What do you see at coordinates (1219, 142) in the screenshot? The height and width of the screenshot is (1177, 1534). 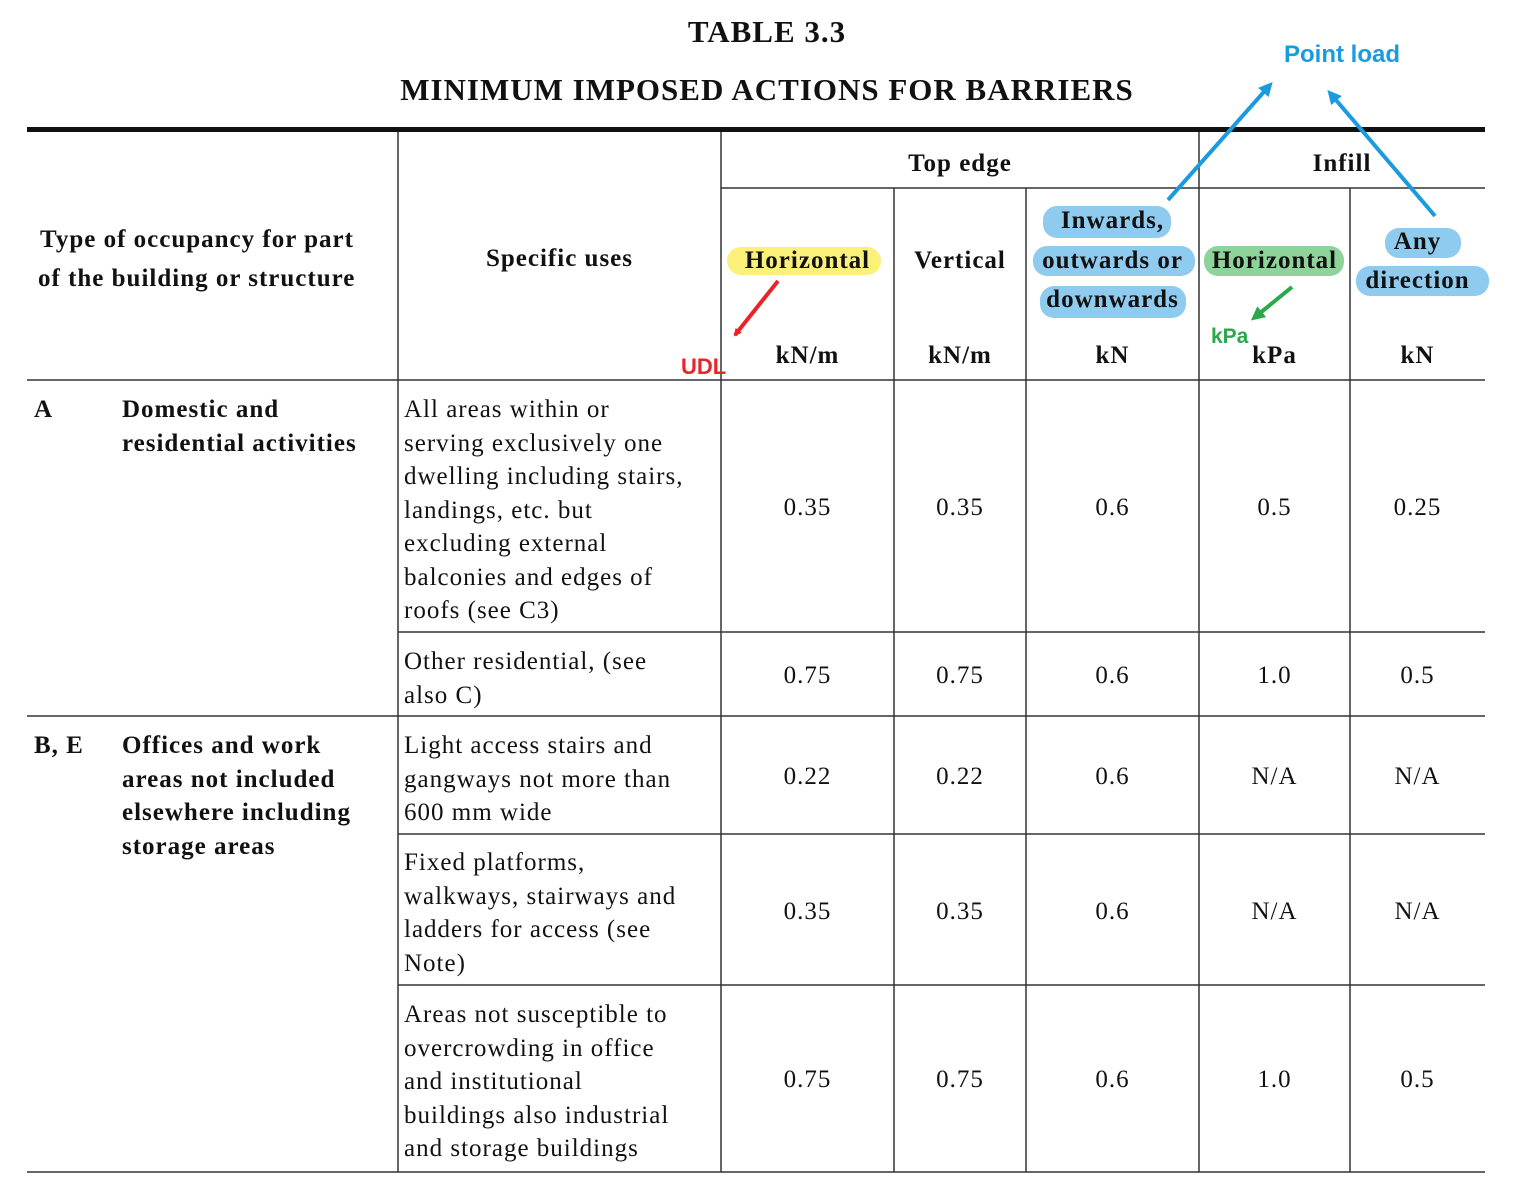 I see `point-load-arrow-left` at bounding box center [1219, 142].